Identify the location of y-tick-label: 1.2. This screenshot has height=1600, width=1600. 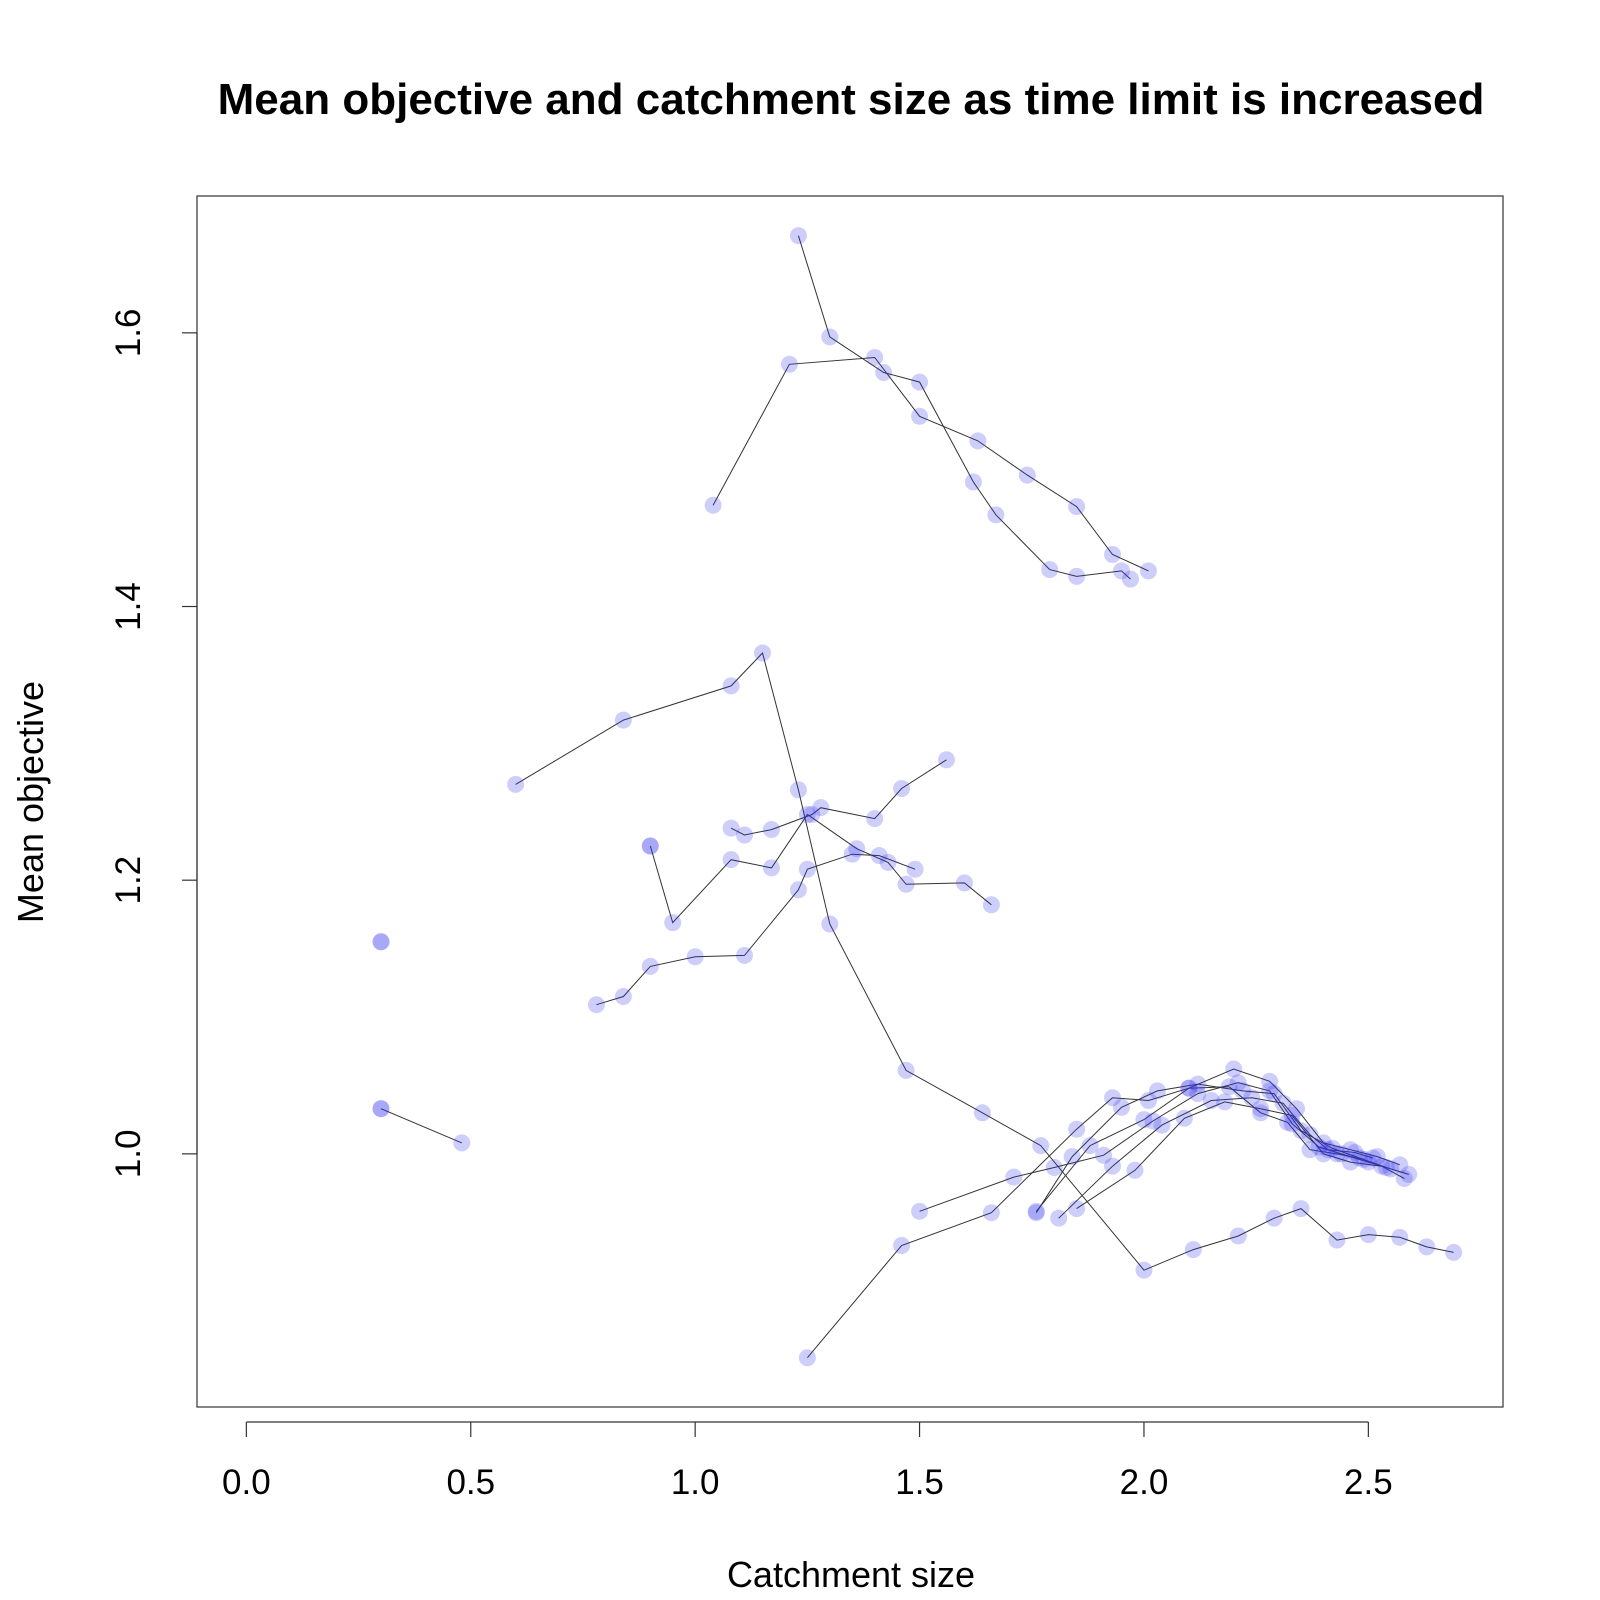
(128, 880).